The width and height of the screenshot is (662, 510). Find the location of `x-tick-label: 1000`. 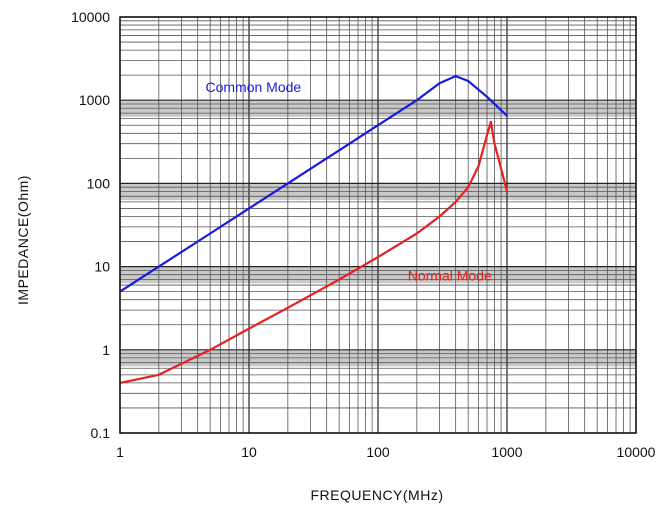

x-tick-label: 1000 is located at coordinates (506, 452).